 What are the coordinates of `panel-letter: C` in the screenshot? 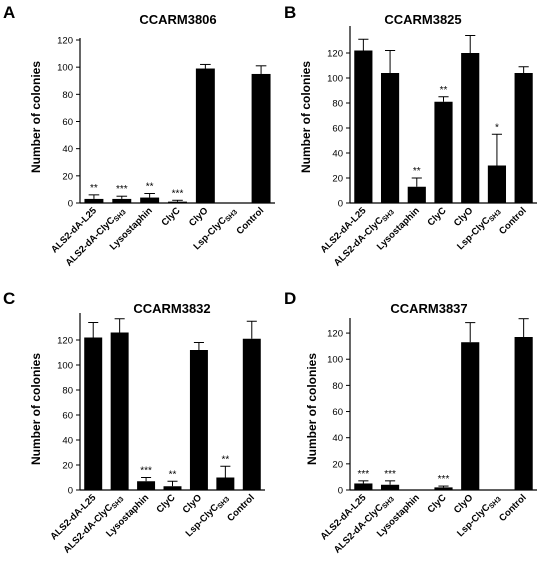 It's located at (9, 298).